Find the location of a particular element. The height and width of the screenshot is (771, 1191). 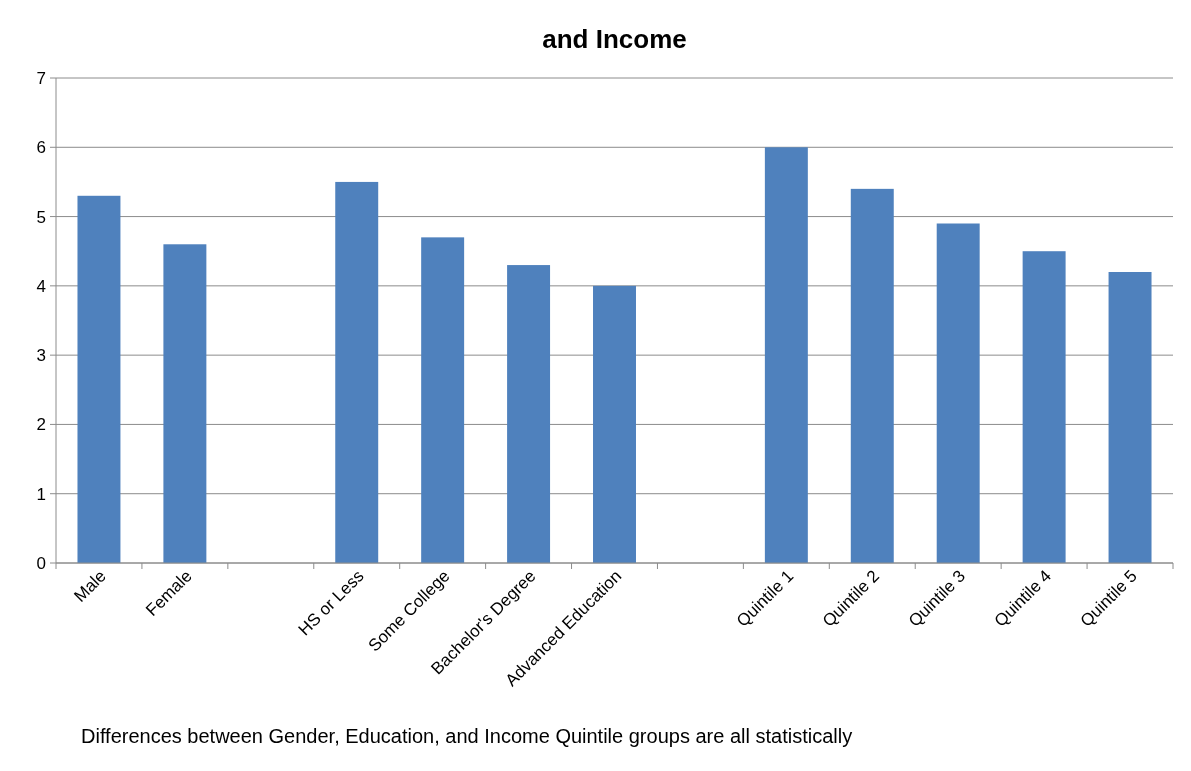

y-tick-label: 3 is located at coordinates (41, 356).